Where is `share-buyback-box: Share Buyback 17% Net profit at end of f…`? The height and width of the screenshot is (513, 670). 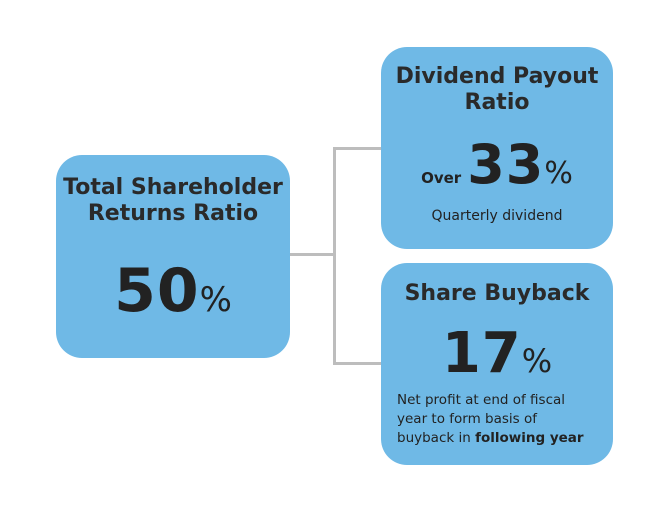 share-buyback-box: Share Buyback 17% Net profit at end of f… is located at coordinates (497, 364).